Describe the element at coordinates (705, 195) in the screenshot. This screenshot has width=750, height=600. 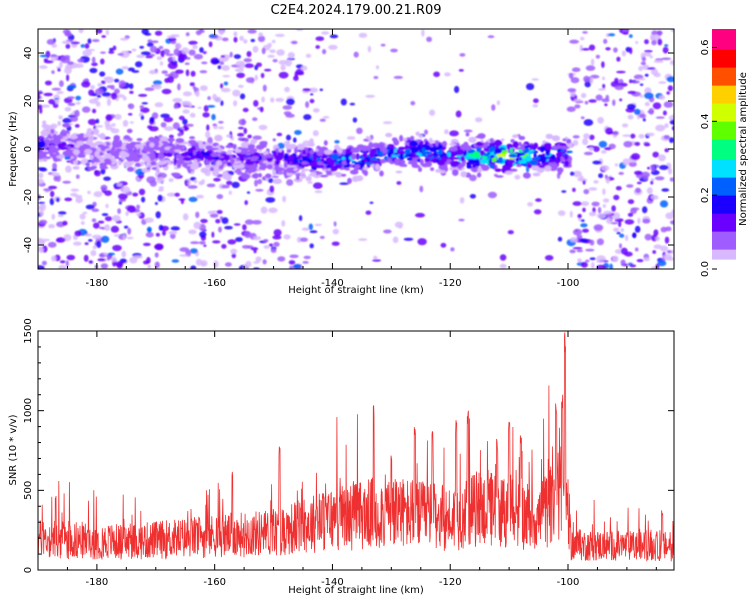
I see `colorbar-tick-label: 0.2` at that location.